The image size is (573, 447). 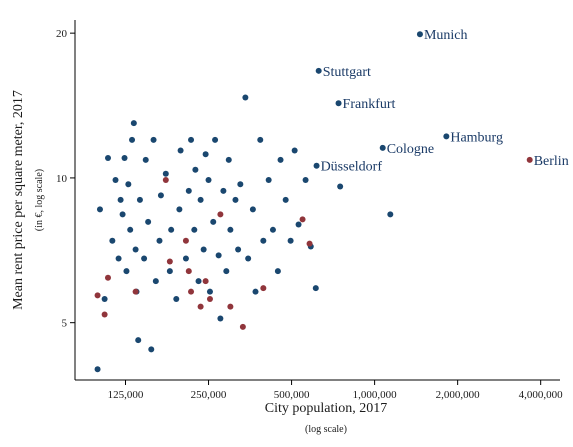 I want to click on point-label: Frankfurt, so click(x=369, y=104).